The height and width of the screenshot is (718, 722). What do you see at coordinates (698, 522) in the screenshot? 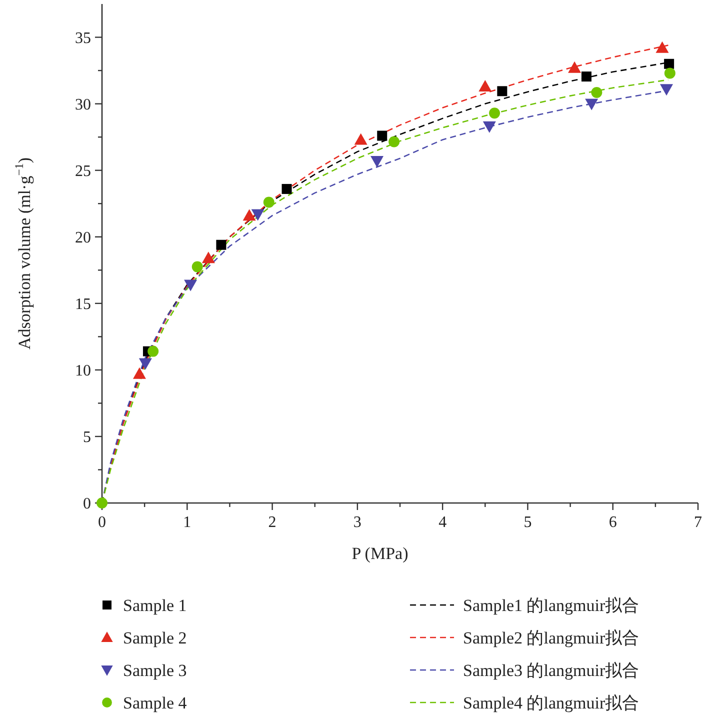
I see `x-tick-label: 7` at bounding box center [698, 522].